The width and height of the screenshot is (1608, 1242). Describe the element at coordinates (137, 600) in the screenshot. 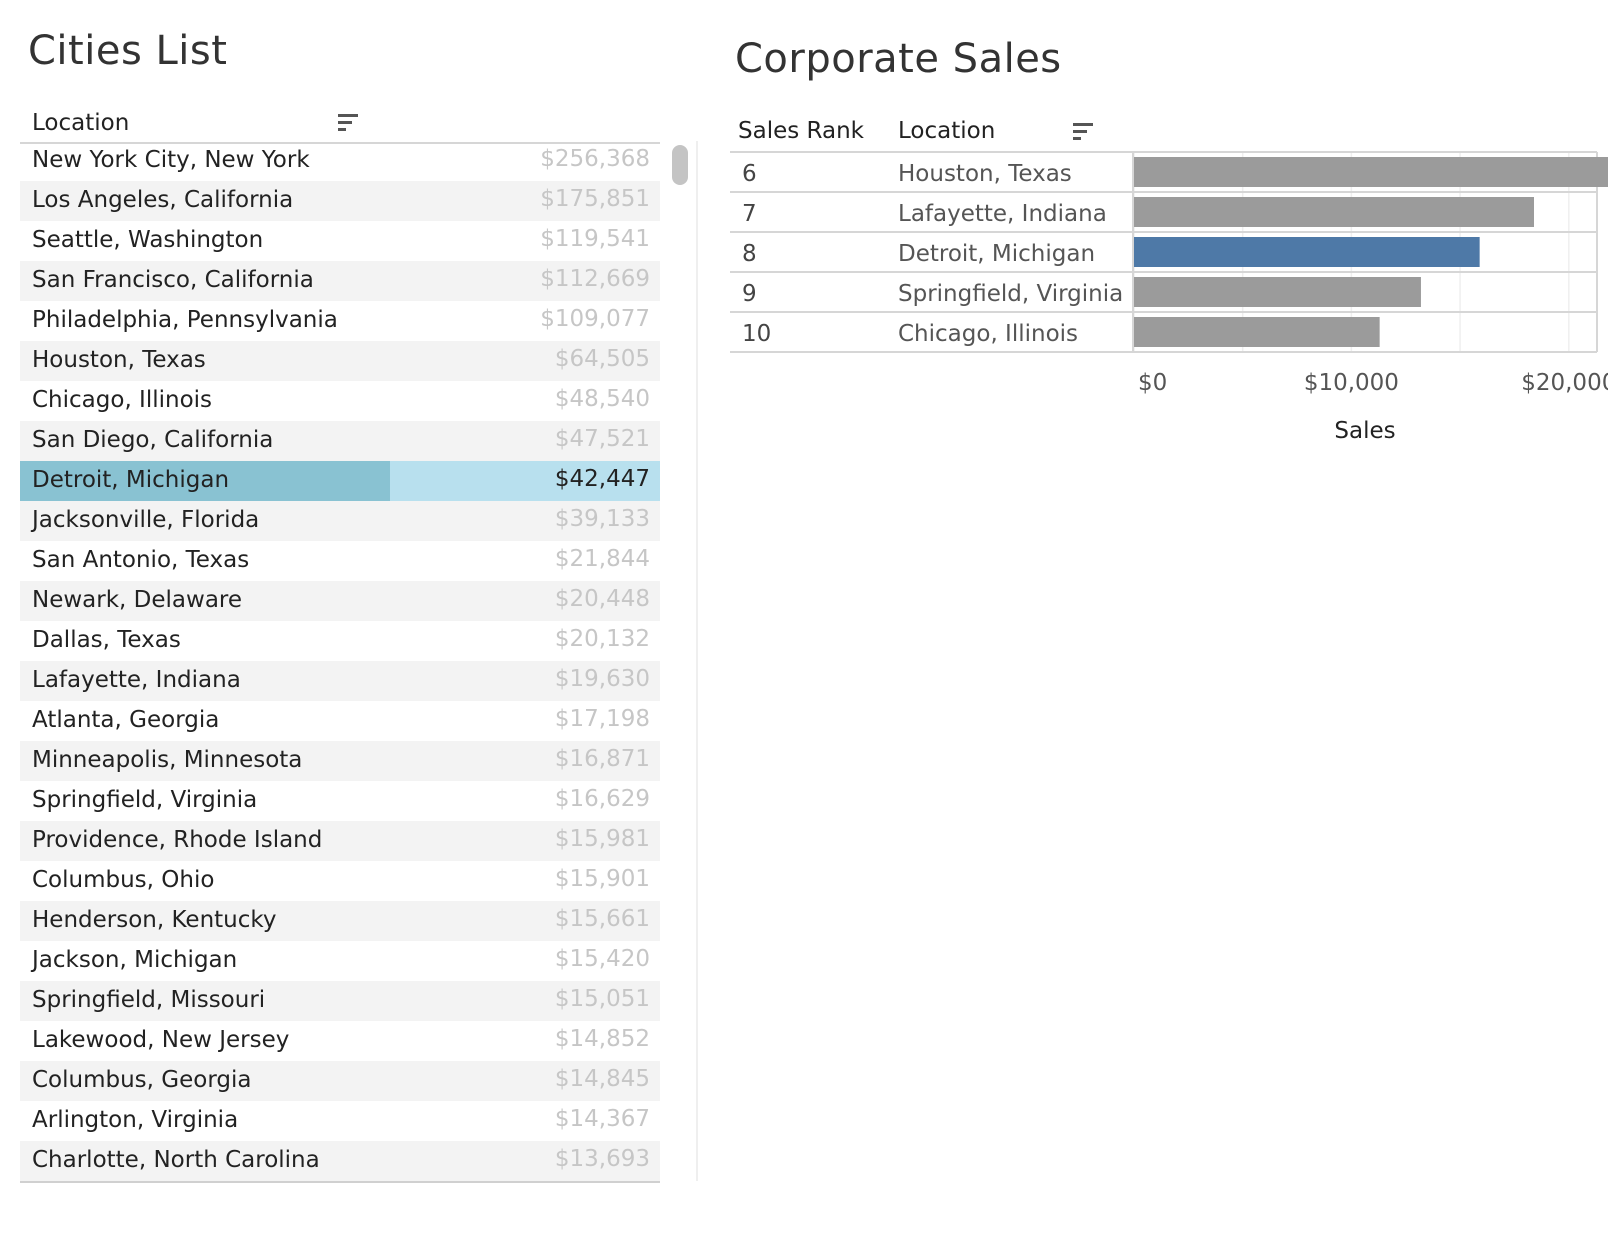

I see `city-name: Newark, Delaware` at that location.